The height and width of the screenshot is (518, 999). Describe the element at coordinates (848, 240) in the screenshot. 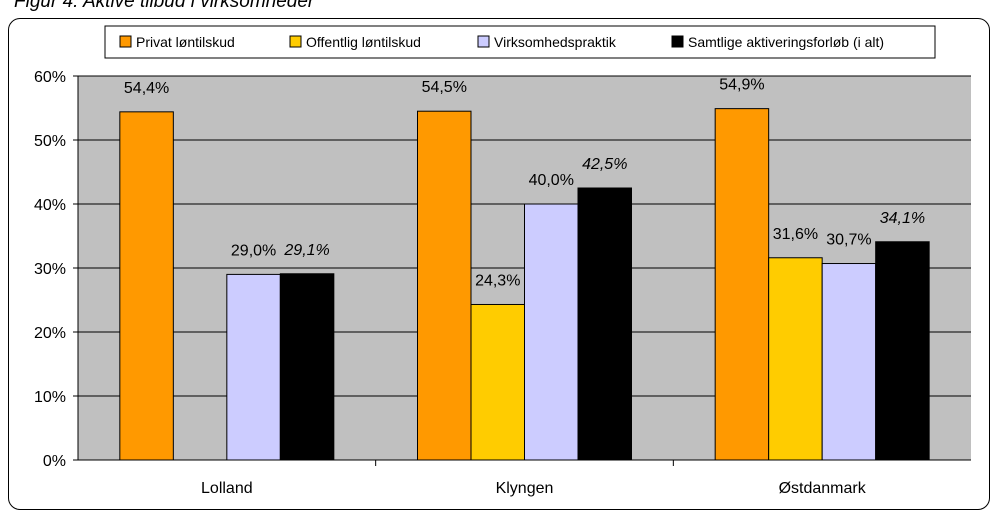

I see `data-label-virksomhedspraktik-ostdanmark: 30,7%` at that location.